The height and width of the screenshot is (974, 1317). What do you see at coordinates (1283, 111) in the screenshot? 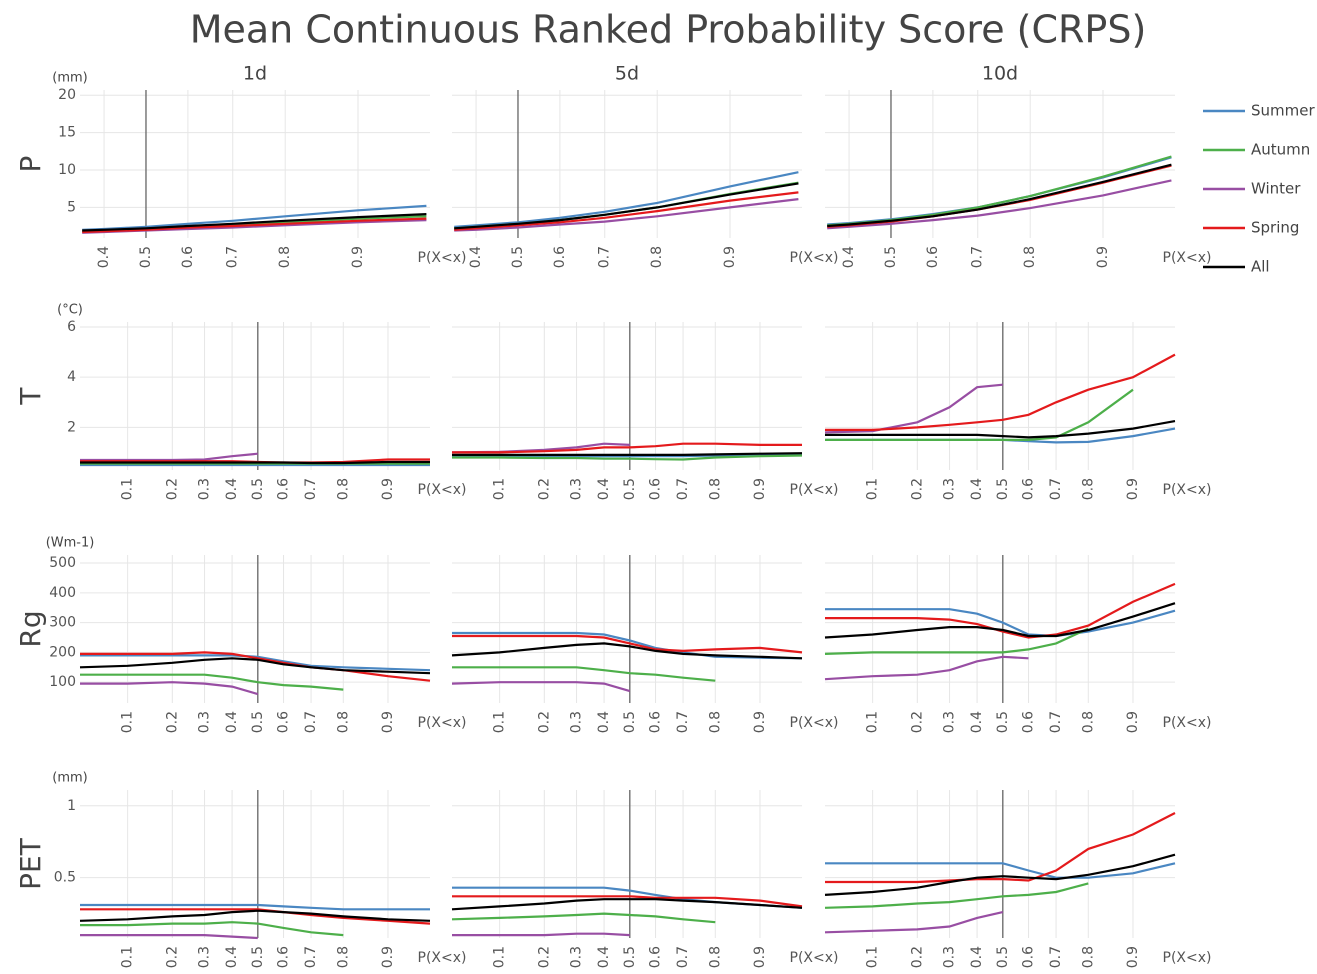
I see `legend-label: Summer` at bounding box center [1283, 111].